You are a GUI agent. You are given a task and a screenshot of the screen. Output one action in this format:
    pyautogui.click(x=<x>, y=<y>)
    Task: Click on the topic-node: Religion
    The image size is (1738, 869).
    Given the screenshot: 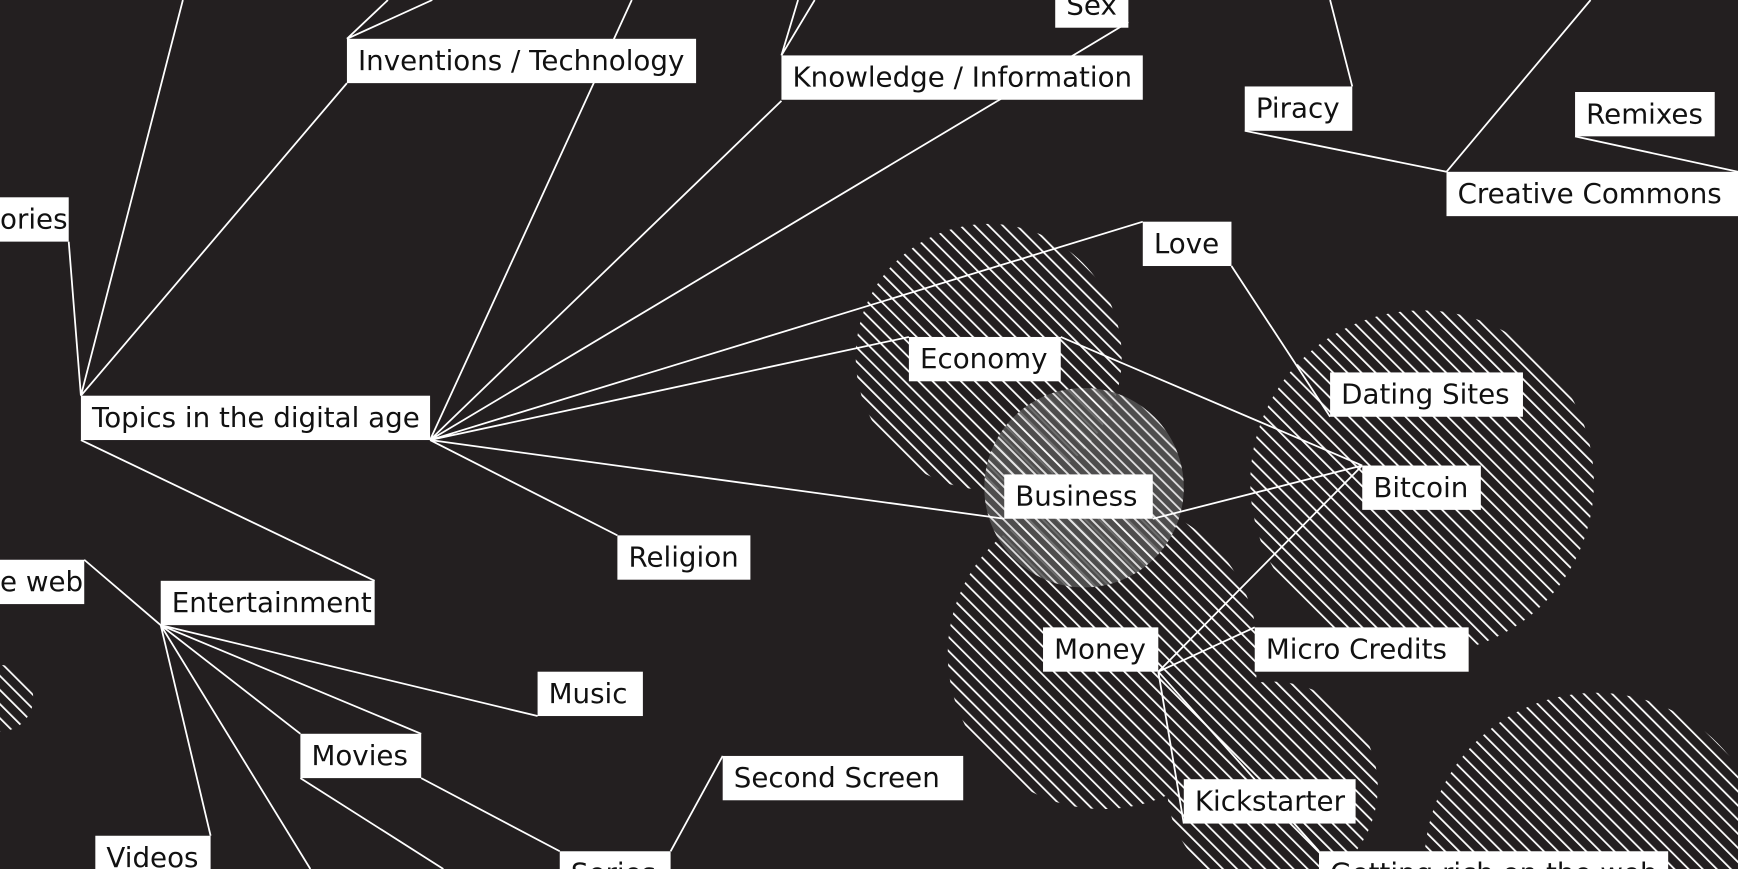 What is the action you would take?
    pyautogui.click(x=684, y=557)
    